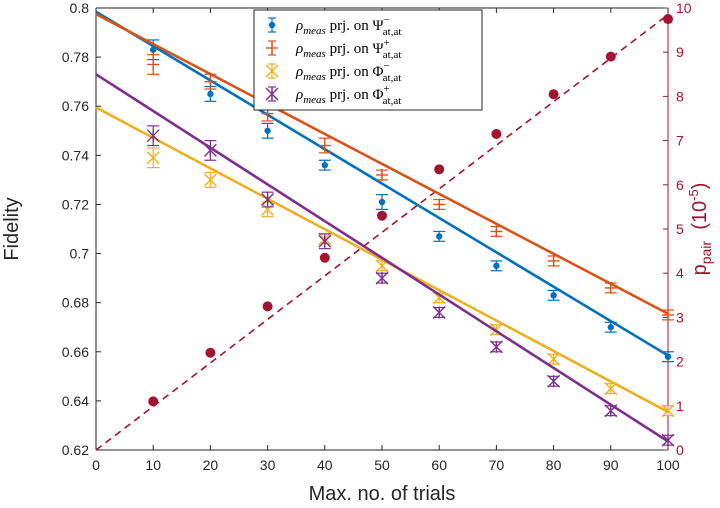 The width and height of the screenshot is (720, 508). Describe the element at coordinates (81, 229) in the screenshot. I see `y-axis-ticks: 0.62 0.64 0.66 0.68 0.7 0.72 0.74 0.76 0.78 0.8` at that location.